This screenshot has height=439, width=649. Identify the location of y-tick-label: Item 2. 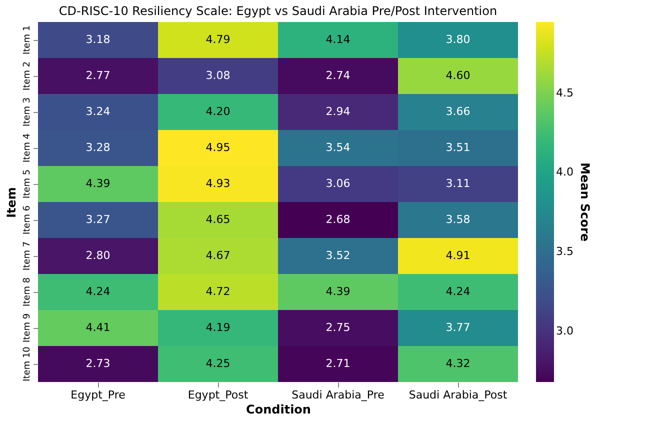
(27, 76).